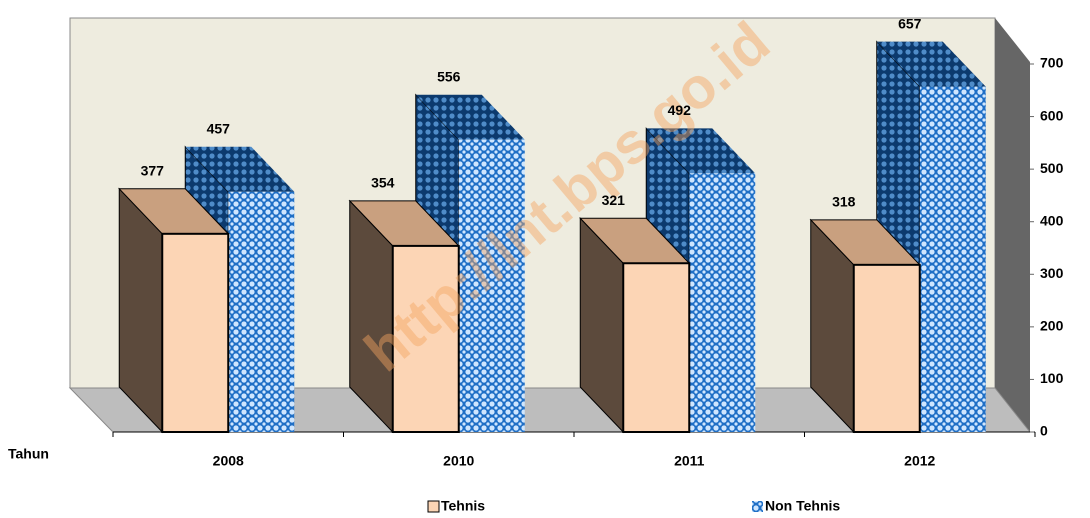 The image size is (1090, 518). Describe the element at coordinates (802, 506) in the screenshot. I see `legend-label: Non Tehnis` at that location.